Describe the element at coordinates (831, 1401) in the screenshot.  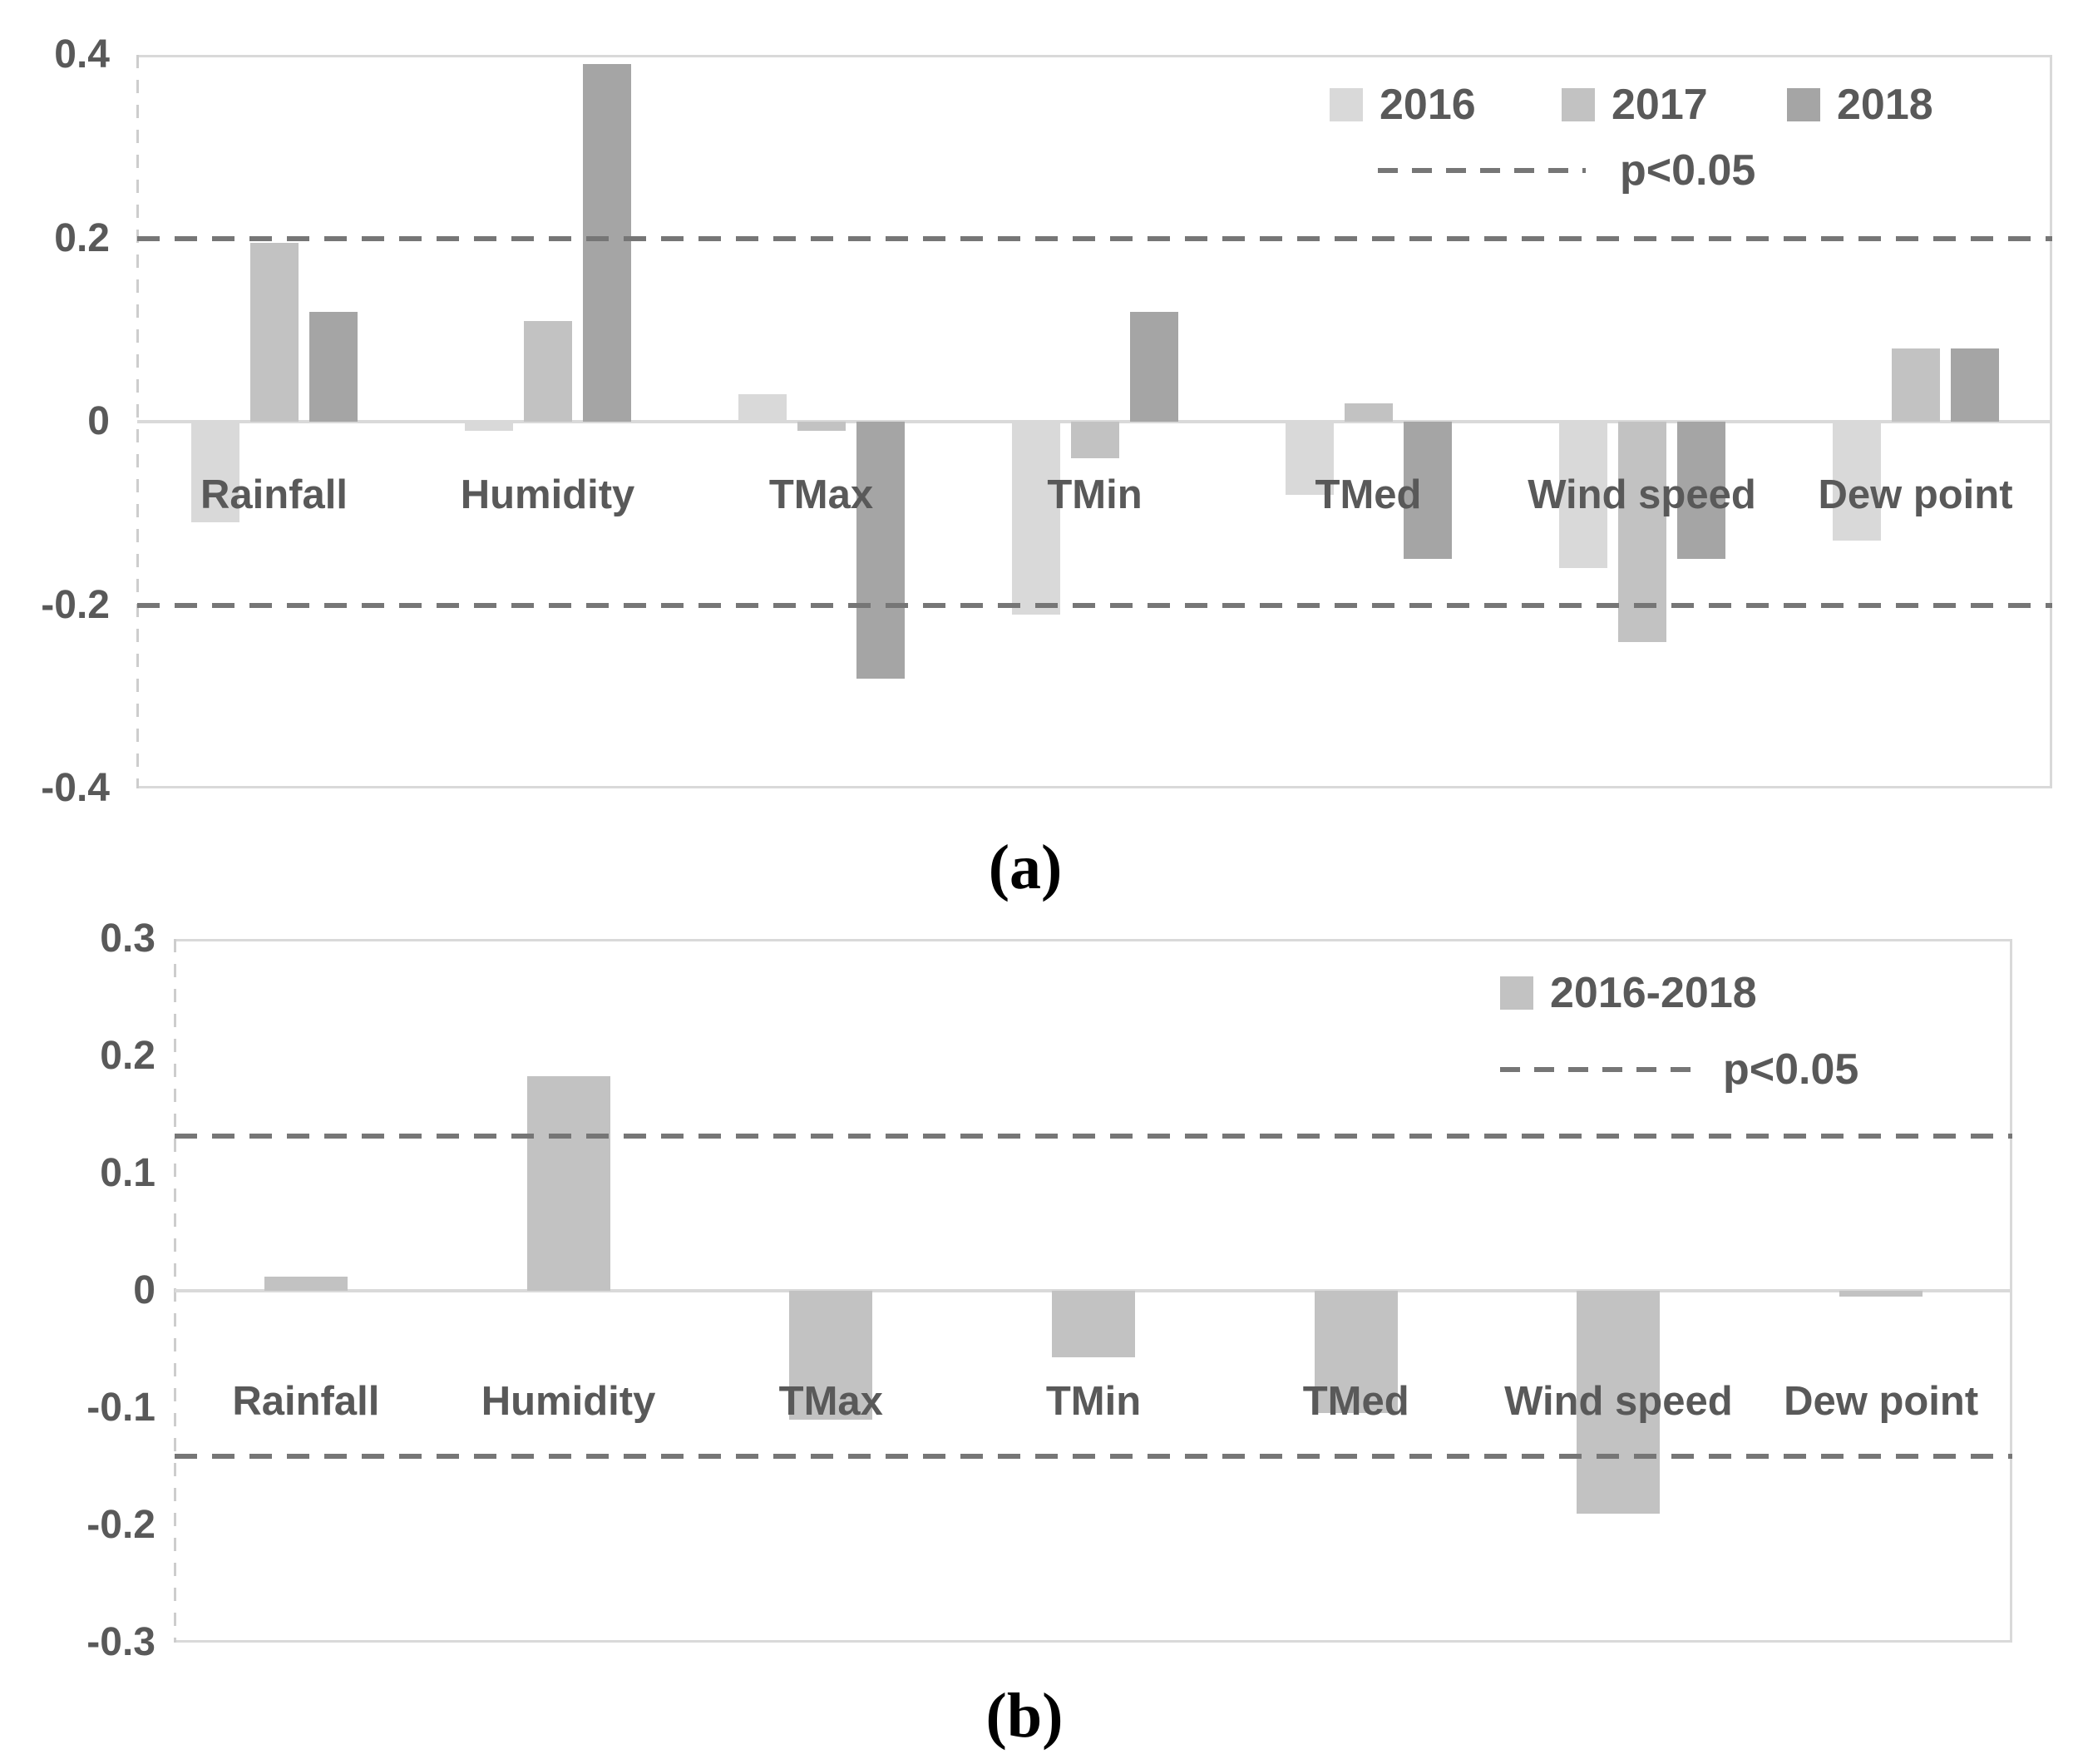
I see `category-label-b-tmax: TMax` at that location.